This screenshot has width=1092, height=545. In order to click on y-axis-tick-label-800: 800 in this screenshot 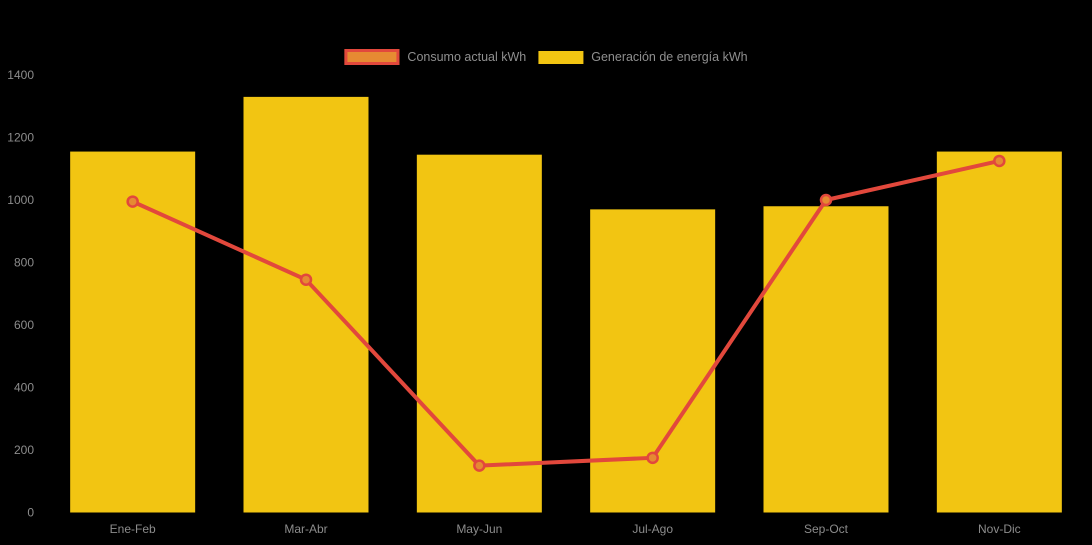, I will do `click(24, 263)`.